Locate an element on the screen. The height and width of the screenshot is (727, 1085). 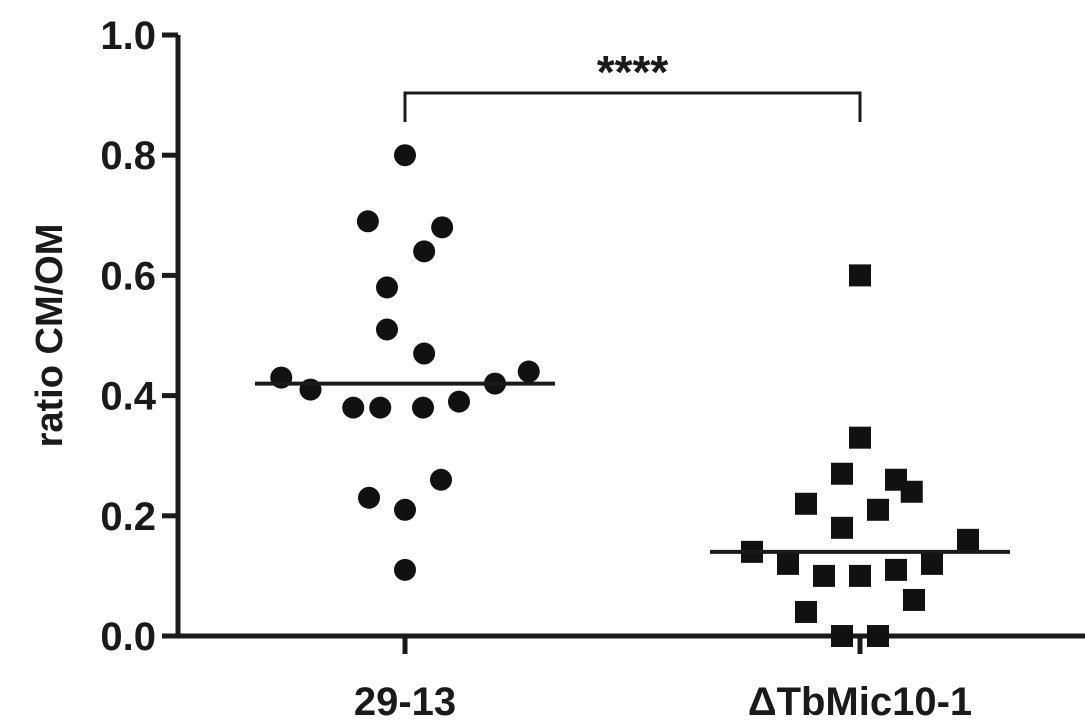
annotations: **** is located at coordinates (632, 84).